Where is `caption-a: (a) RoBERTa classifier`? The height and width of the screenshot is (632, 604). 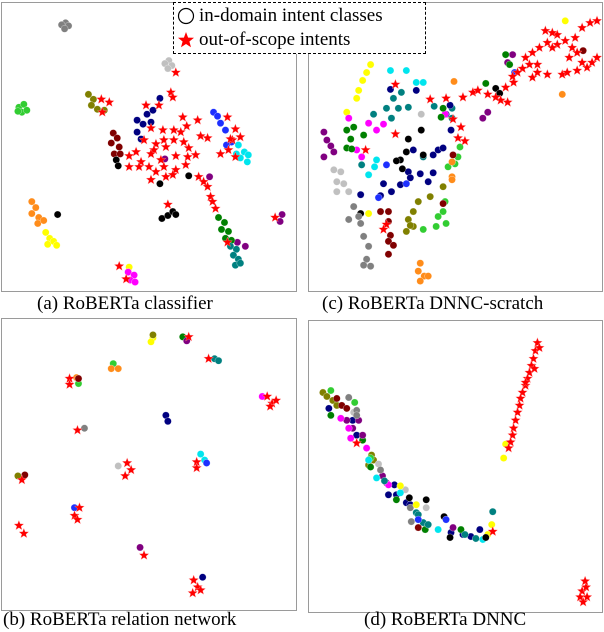
caption-a: (a) RoBERTa classifier is located at coordinates (125, 303).